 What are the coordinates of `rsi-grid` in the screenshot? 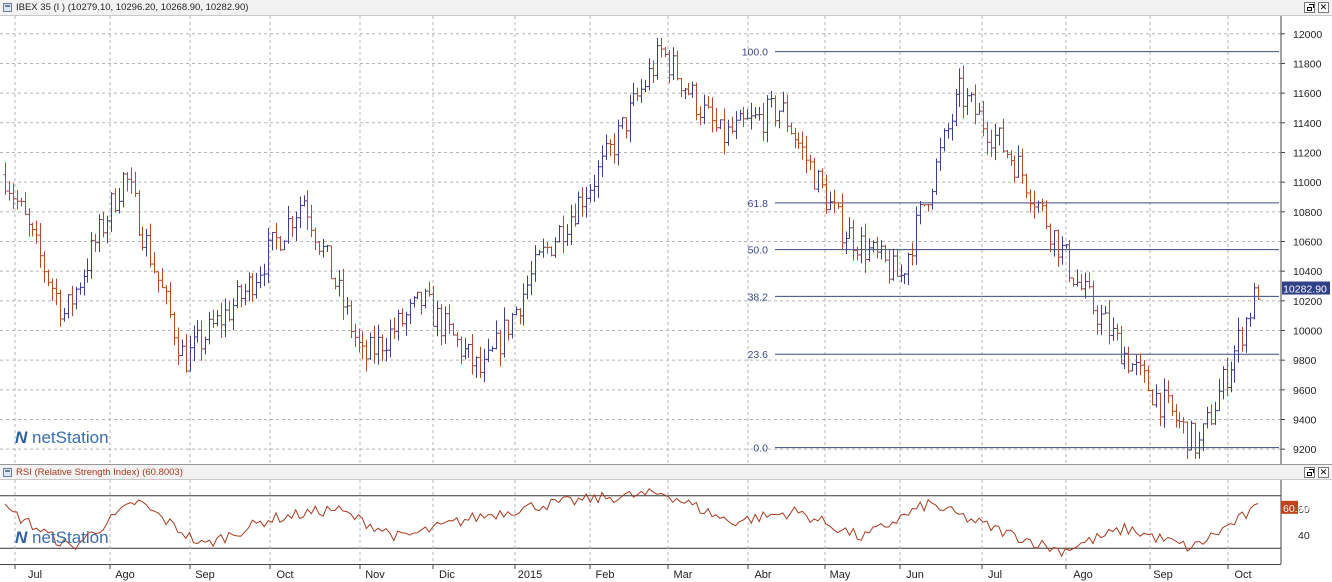 It's located at (640, 522).